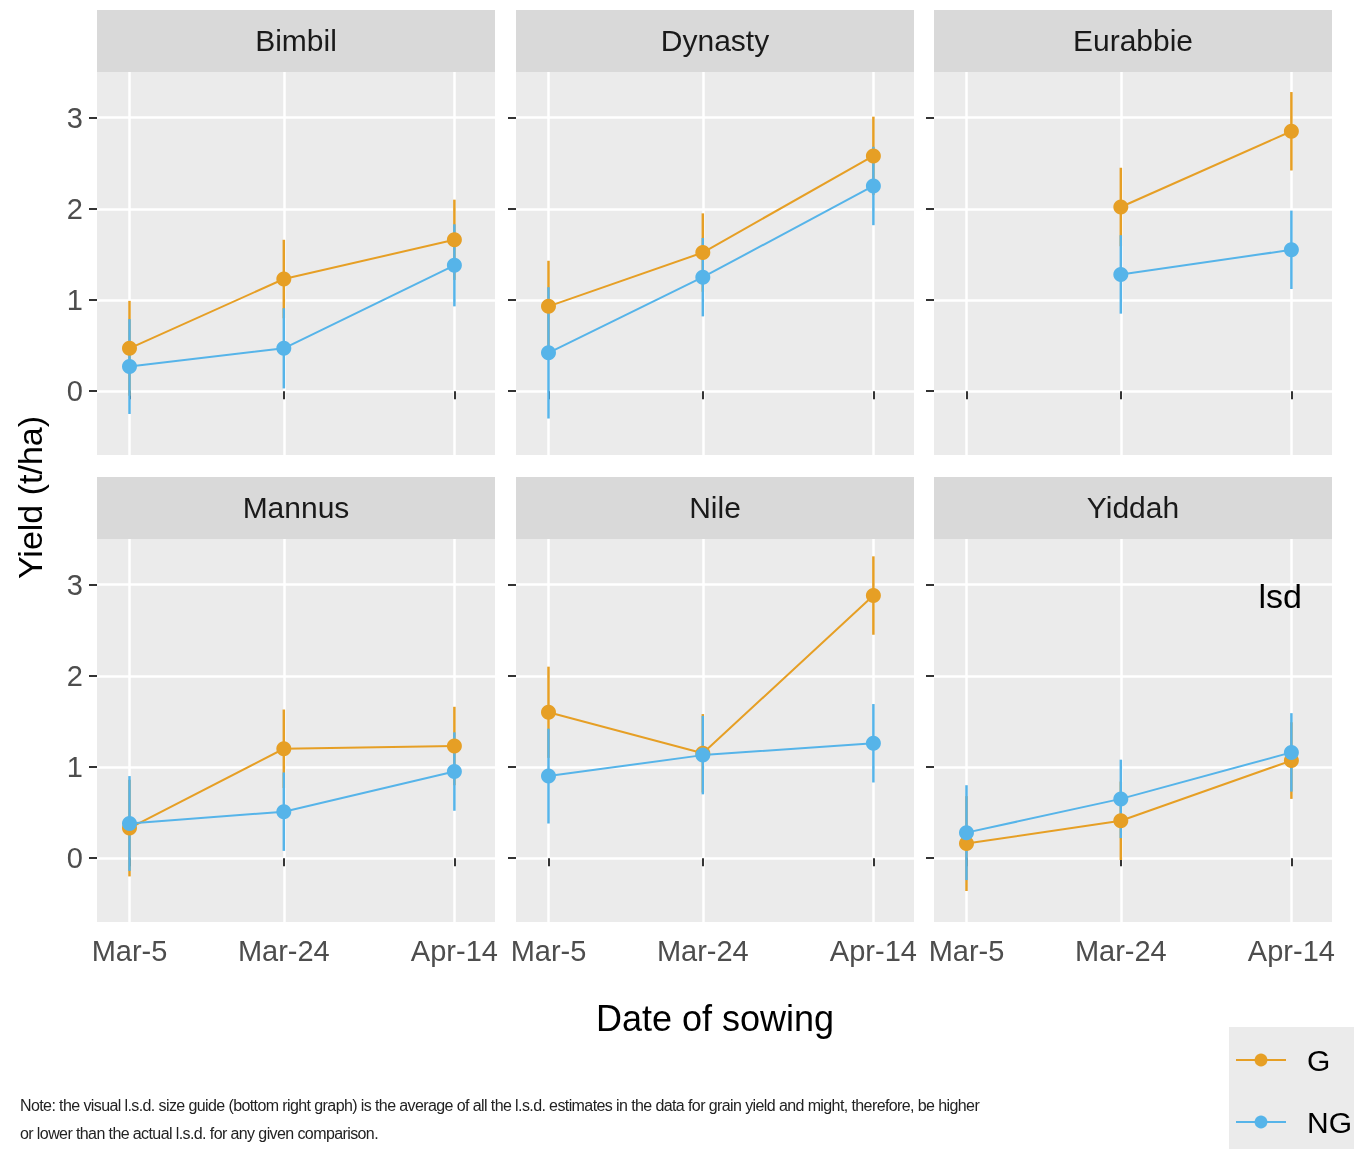 The height and width of the screenshot is (1149, 1354). I want to click on text: Note: the visual l.s.d. size guide (bottom right graph) is the average of all the l.s.d. estimates in the data for grain yield and might, therefore, be higher or lower than the actual l.s.d. for any given comparison., so click(500, 1120).